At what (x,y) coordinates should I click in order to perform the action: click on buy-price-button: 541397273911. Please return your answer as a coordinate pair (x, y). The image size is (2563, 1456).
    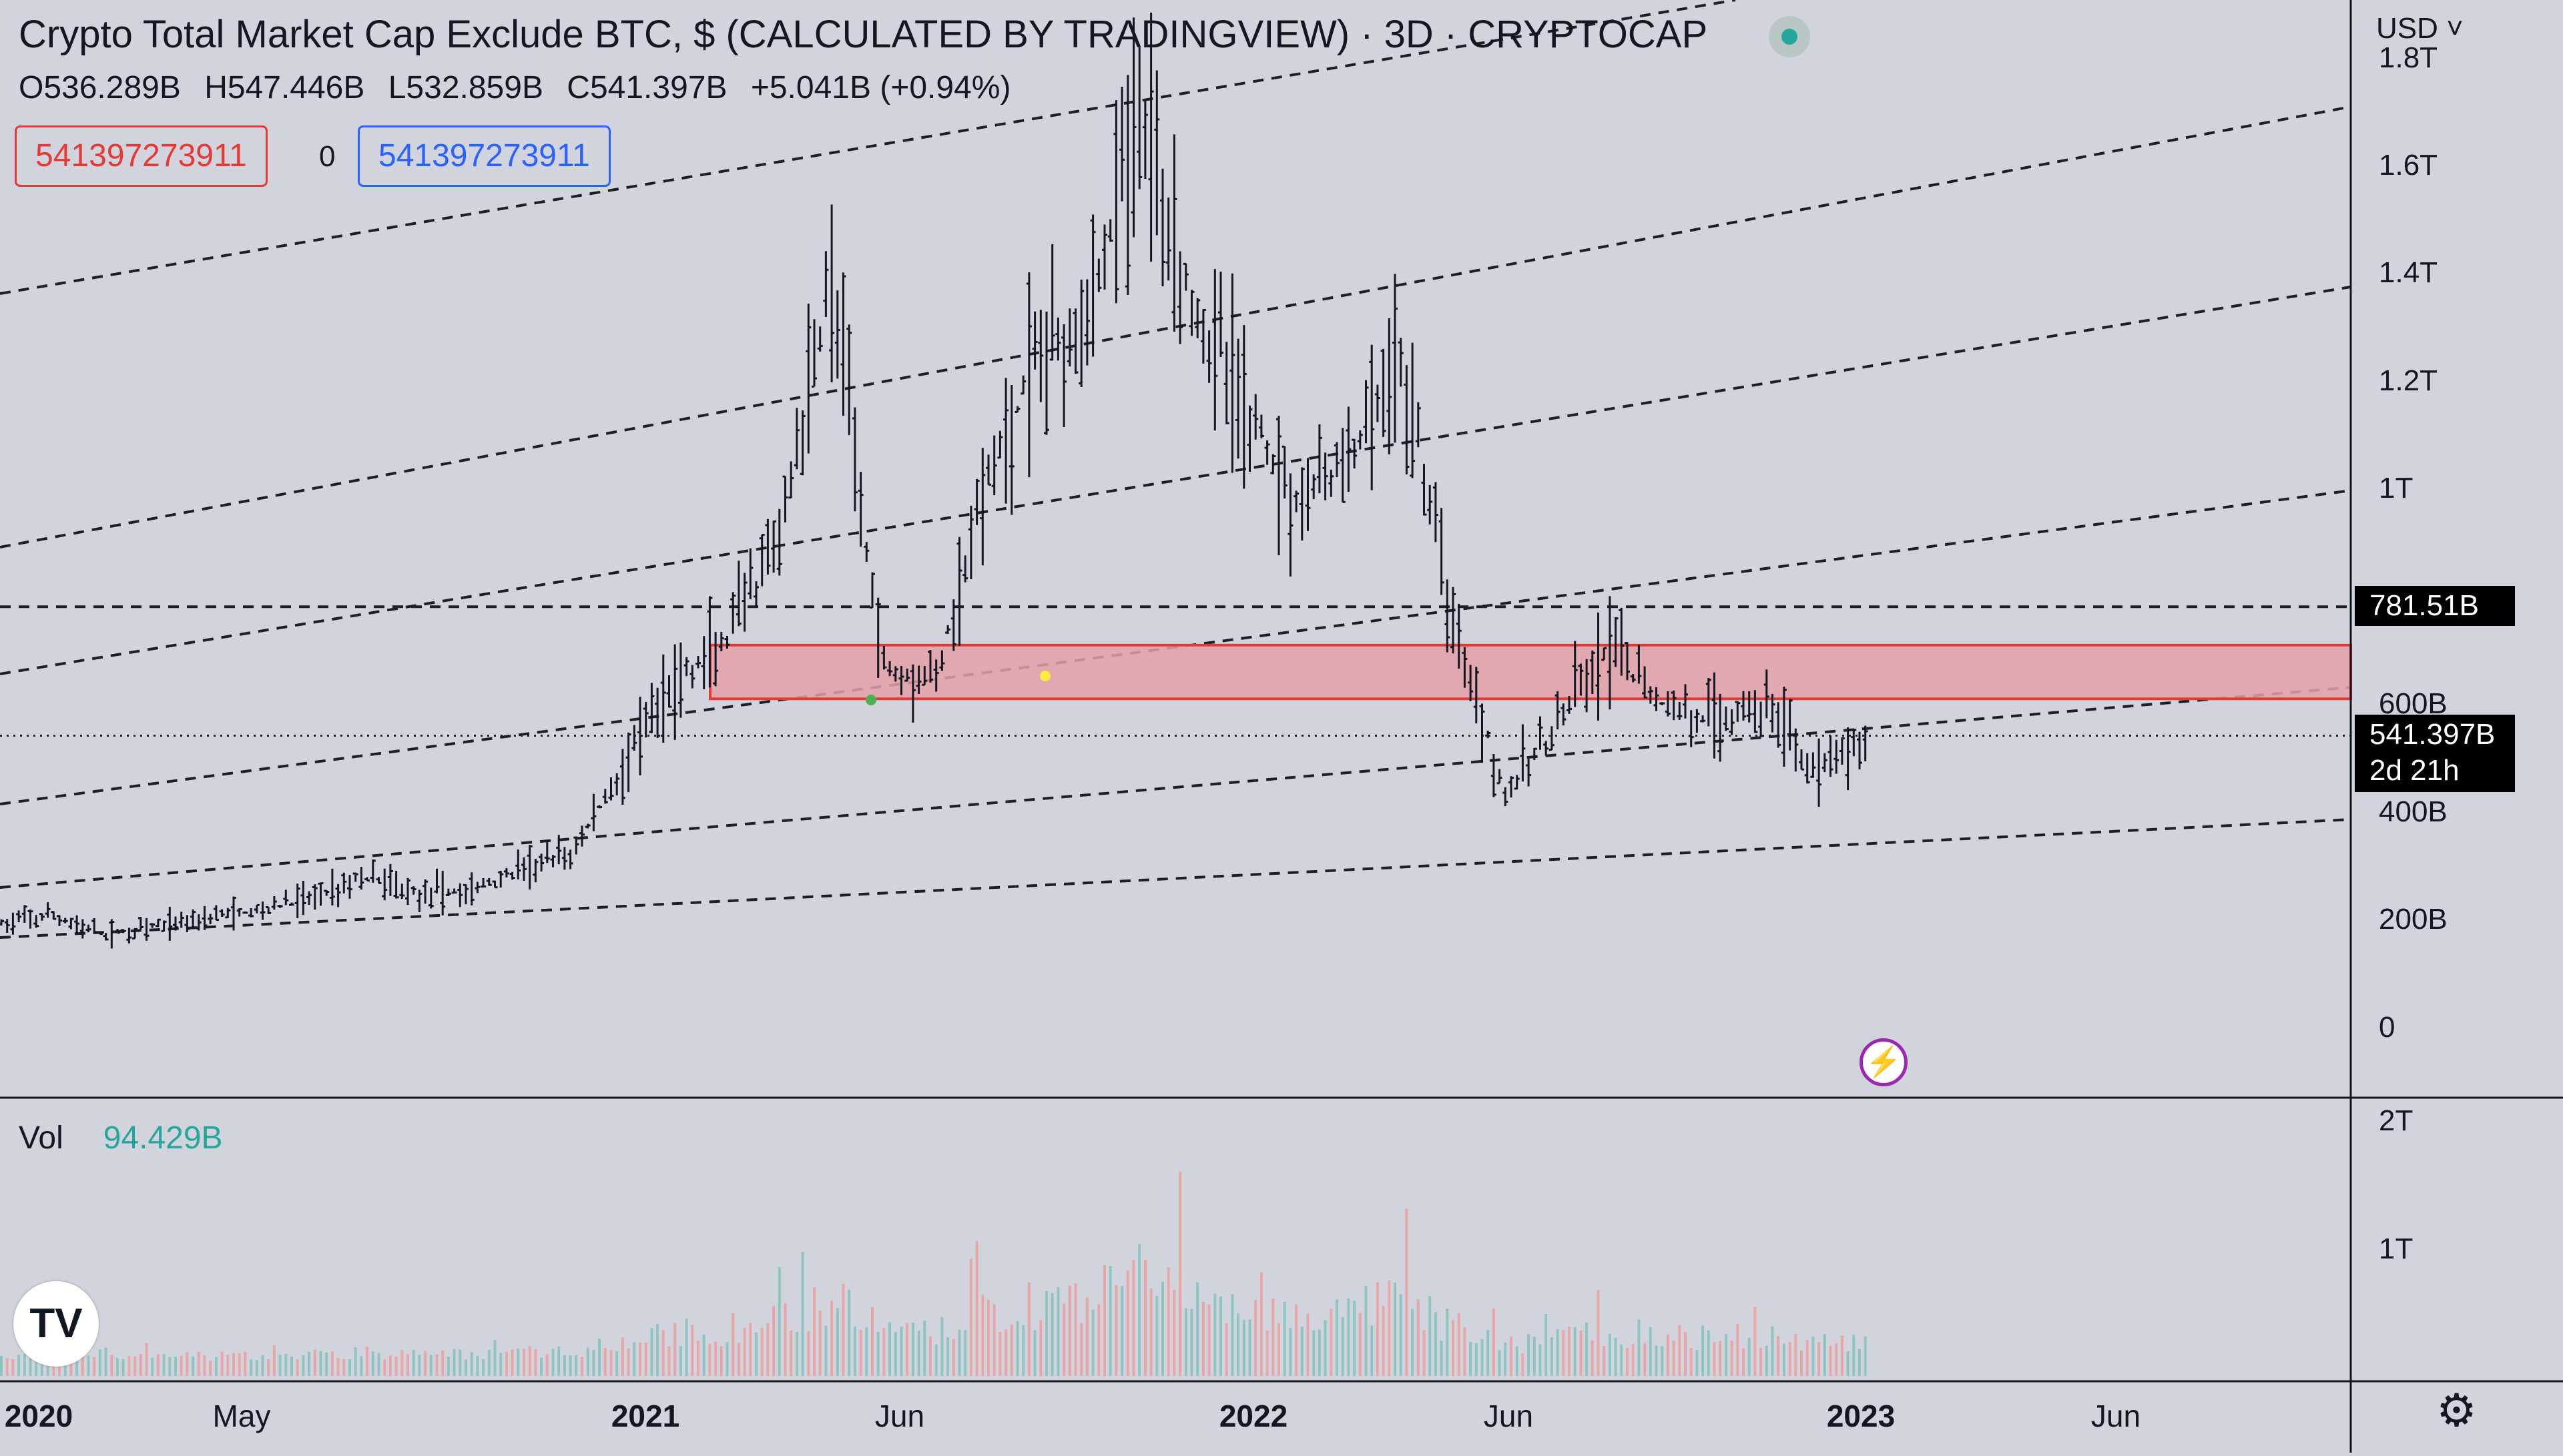
    Looking at the image, I should click on (484, 156).